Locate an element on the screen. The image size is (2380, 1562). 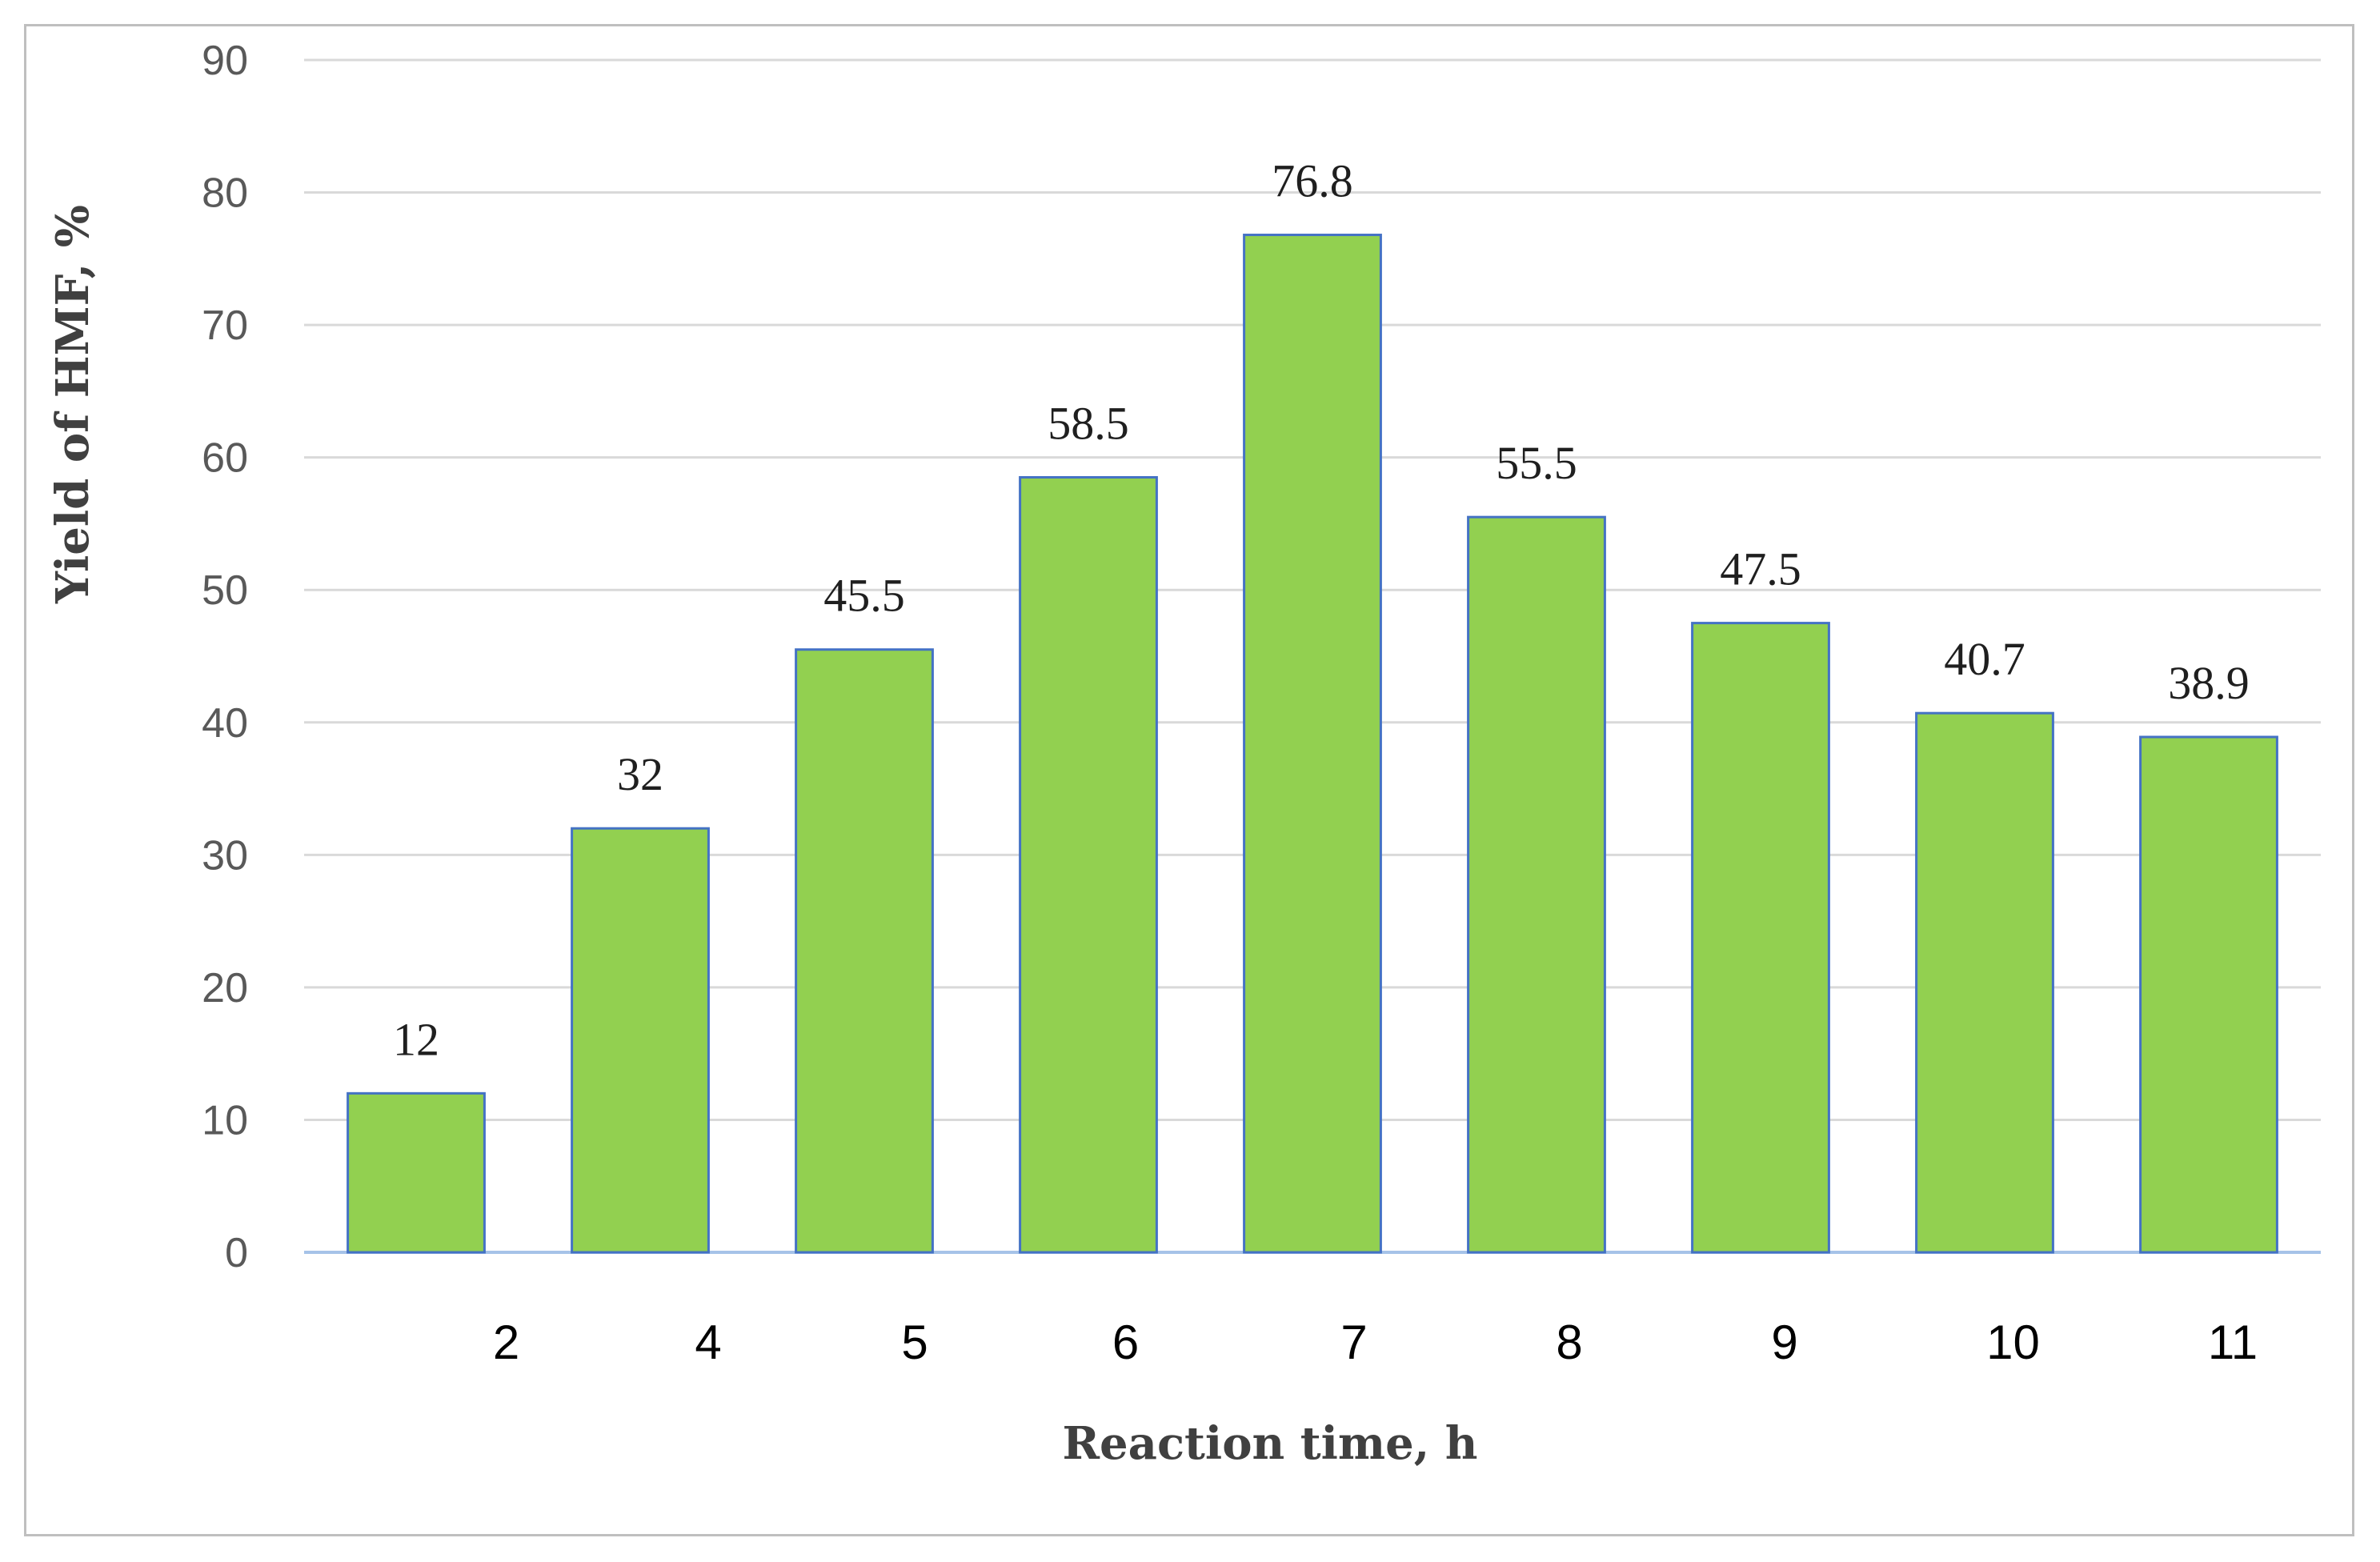
data-label: 45.5 is located at coordinates (864, 596).